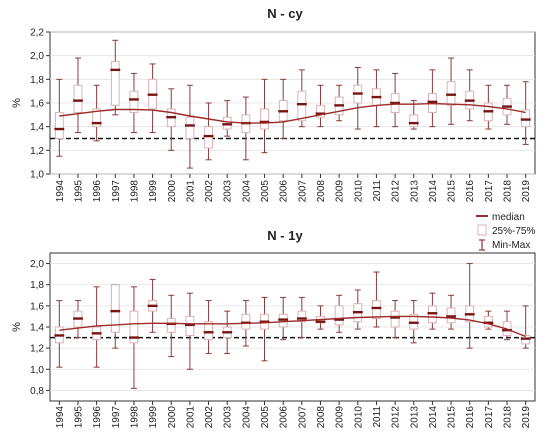 Image resolution: width=550 pixels, height=436 pixels. I want to click on box-2002, so click(208, 327).